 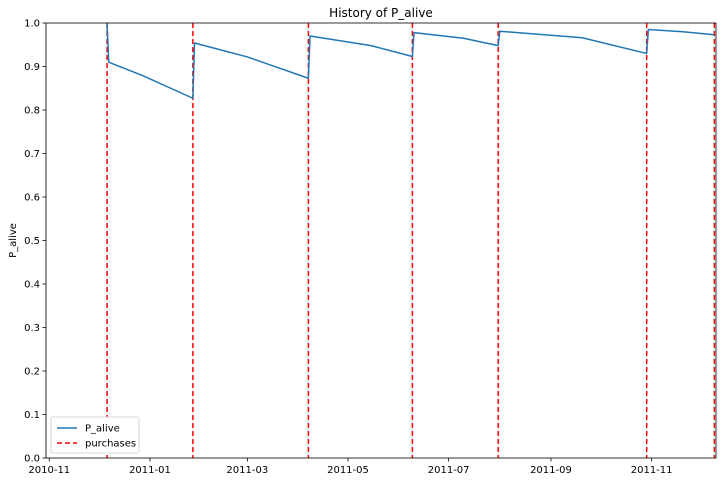 What do you see at coordinates (652, 470) in the screenshot?
I see `x-tick-label: 2011-11` at bounding box center [652, 470].